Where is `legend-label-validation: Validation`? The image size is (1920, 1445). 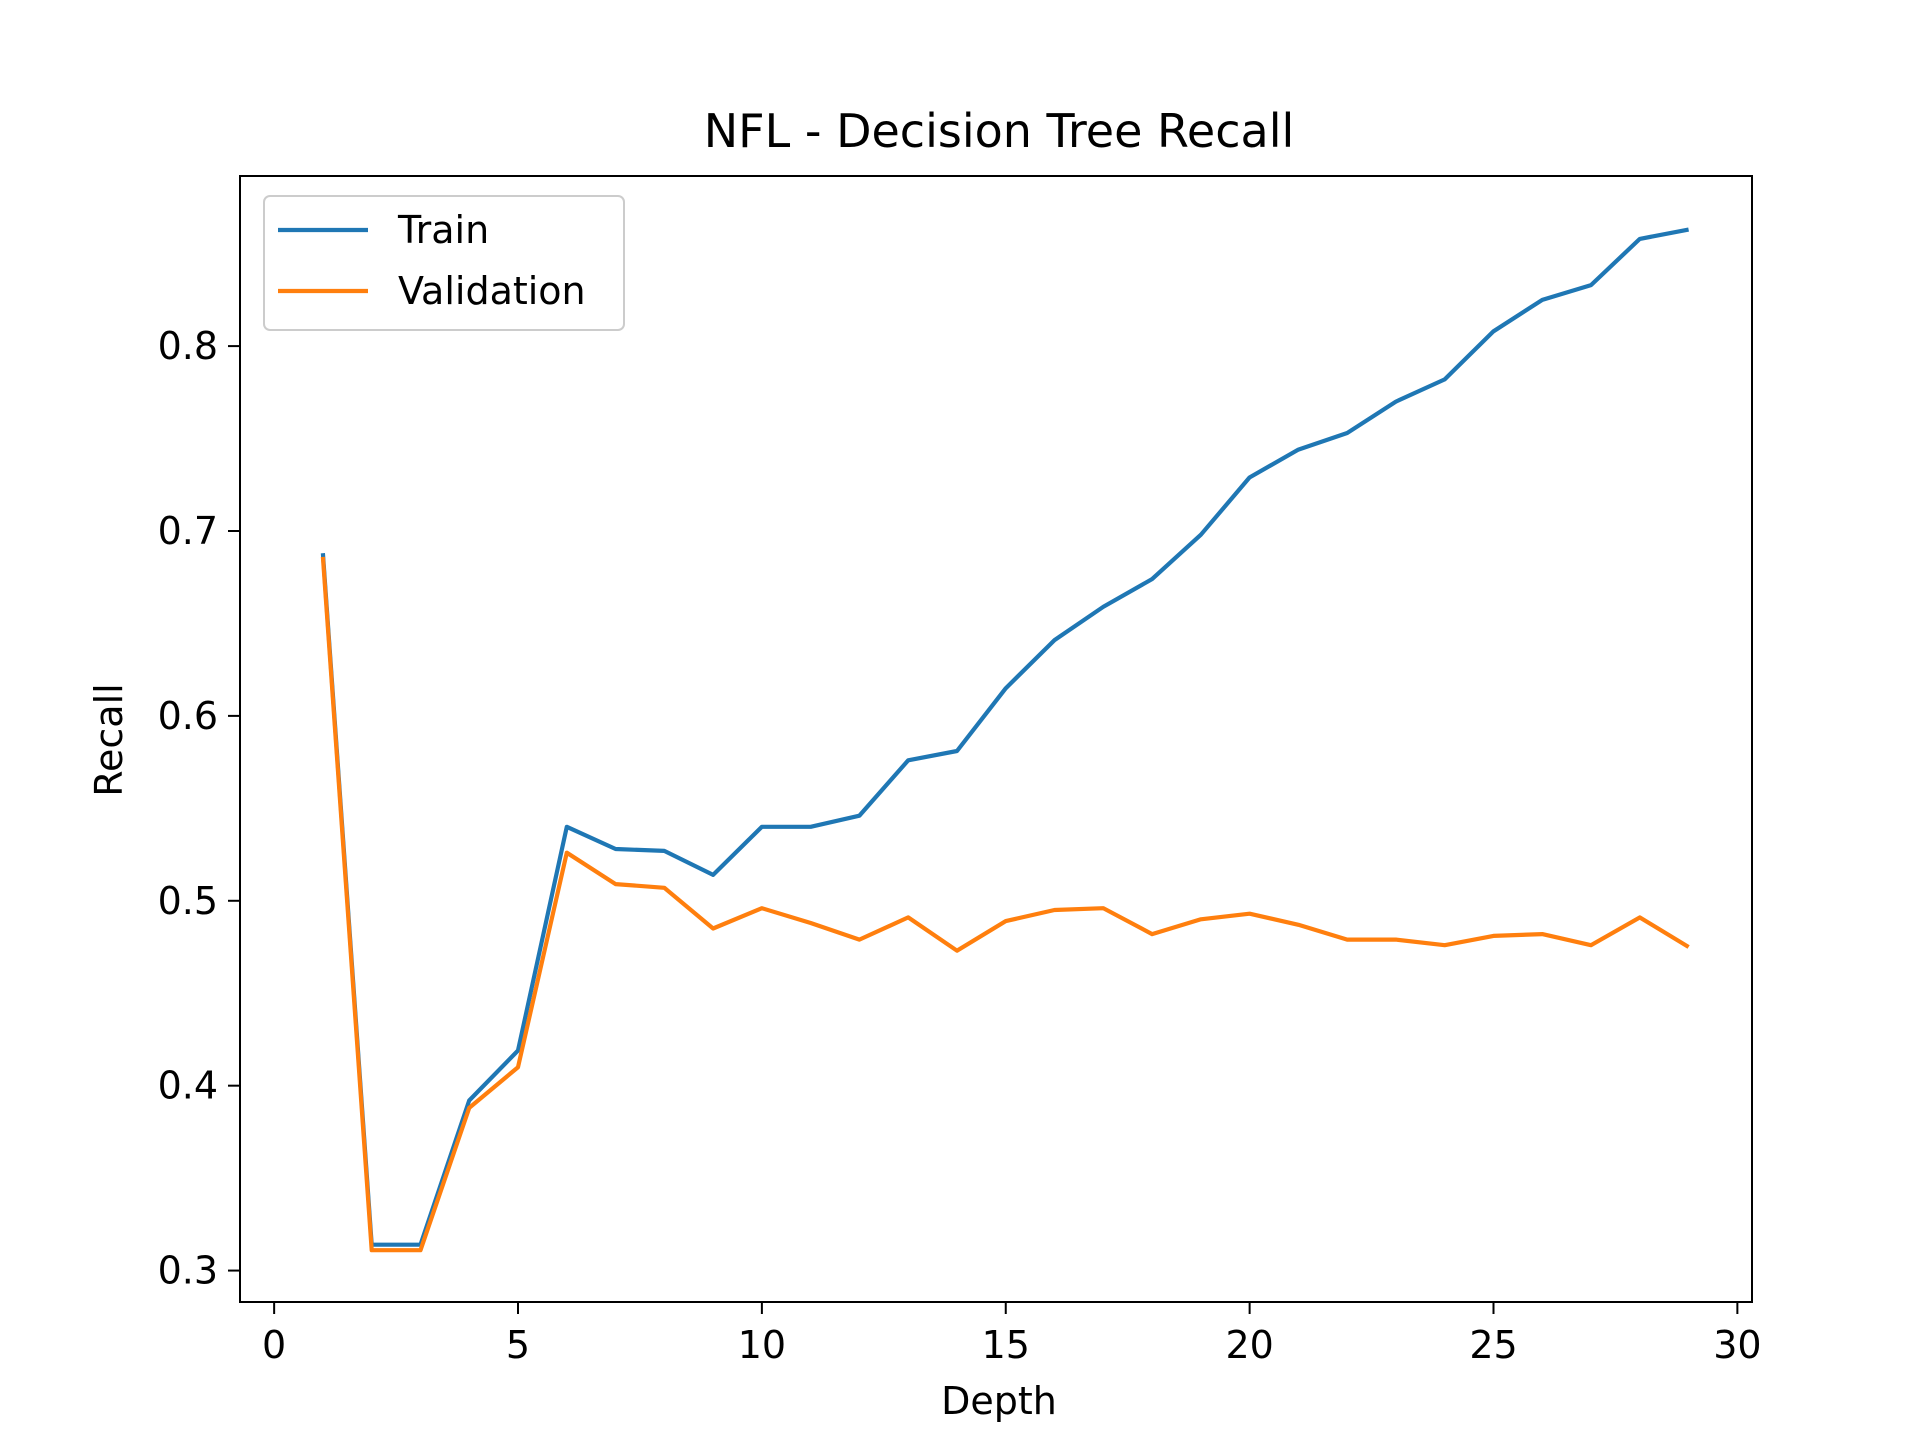 legend-label-validation: Validation is located at coordinates (492, 291).